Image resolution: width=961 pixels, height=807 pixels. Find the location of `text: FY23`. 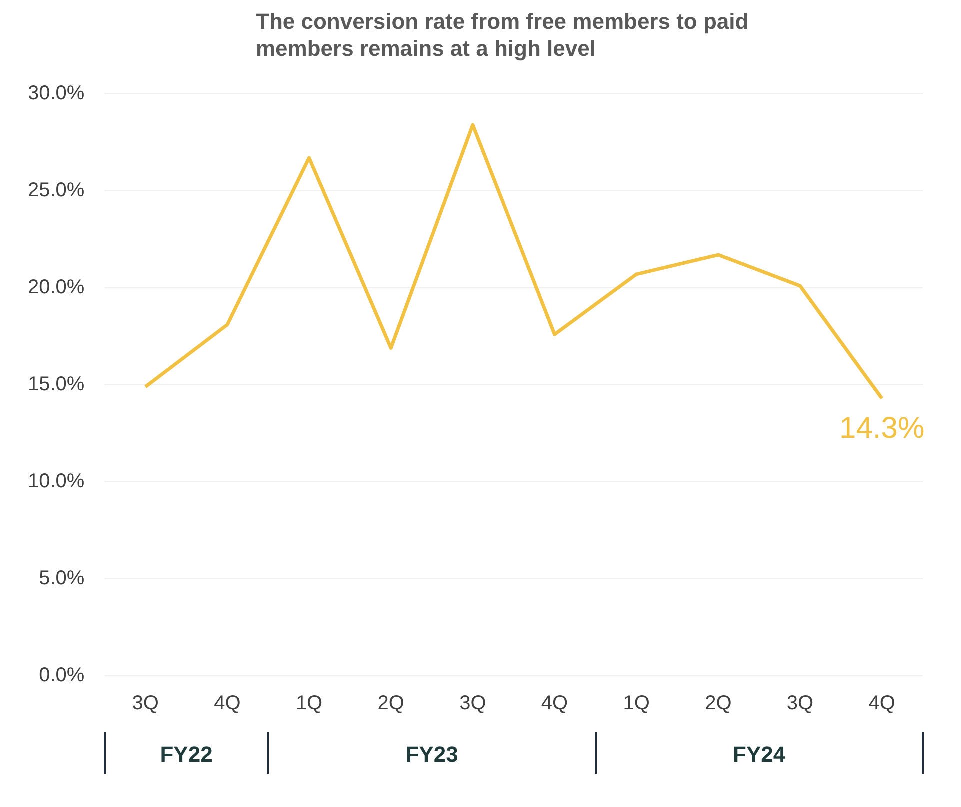

text: FY23 is located at coordinates (432, 755).